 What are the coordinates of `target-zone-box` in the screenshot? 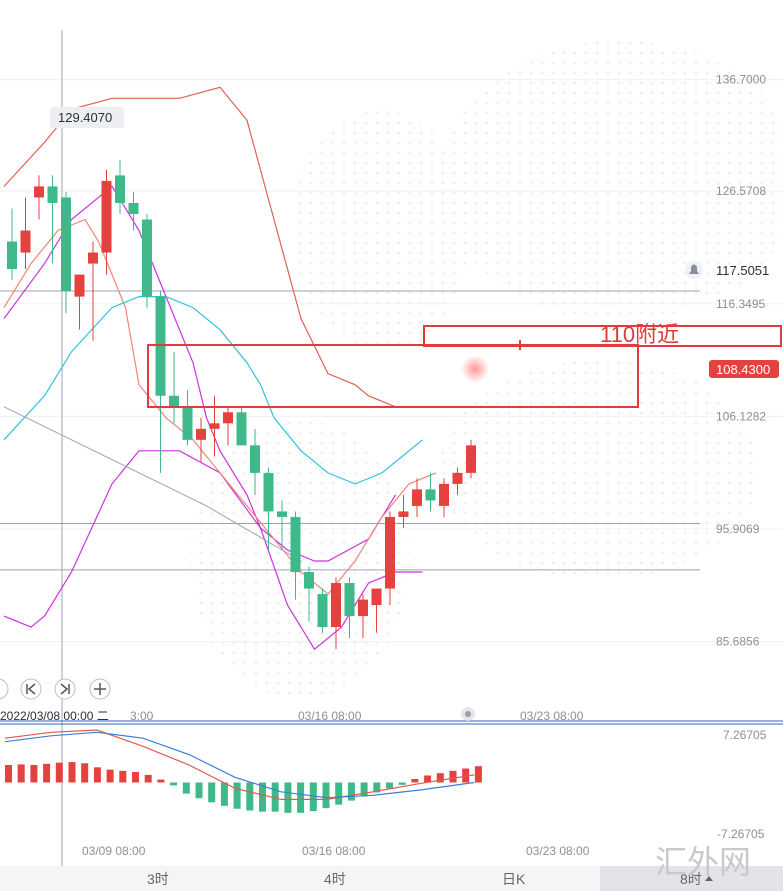 It's located at (602, 336).